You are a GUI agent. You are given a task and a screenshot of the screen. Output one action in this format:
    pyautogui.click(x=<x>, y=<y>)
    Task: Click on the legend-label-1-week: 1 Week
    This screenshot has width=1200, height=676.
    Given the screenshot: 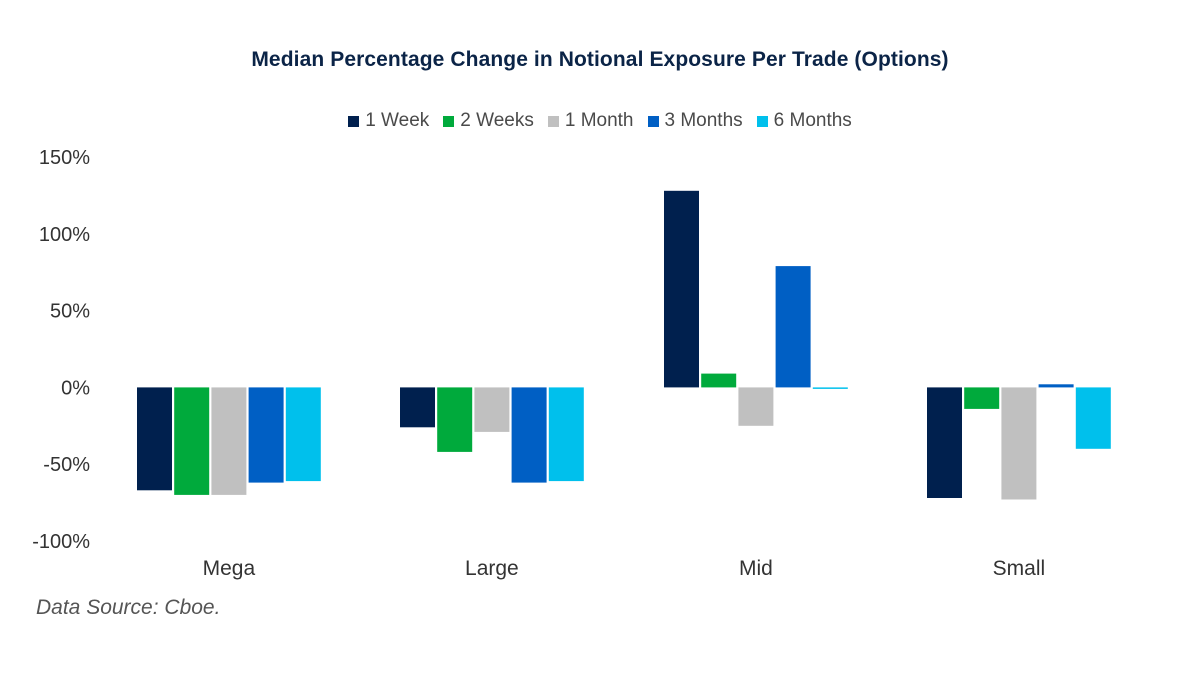 What is the action you would take?
    pyautogui.click(x=397, y=120)
    